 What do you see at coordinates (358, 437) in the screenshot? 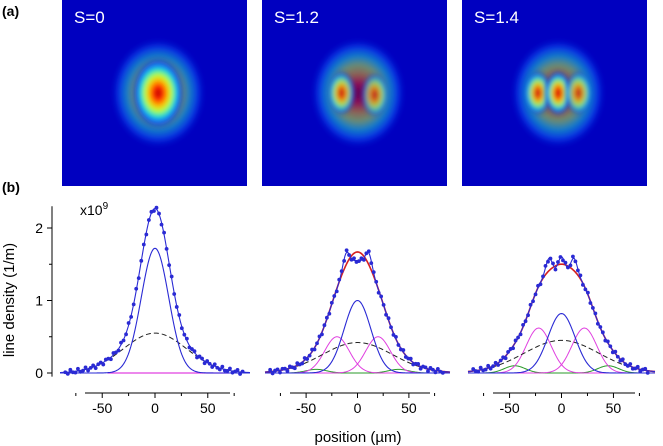
I see `x-axis-label: position (µm)` at bounding box center [358, 437].